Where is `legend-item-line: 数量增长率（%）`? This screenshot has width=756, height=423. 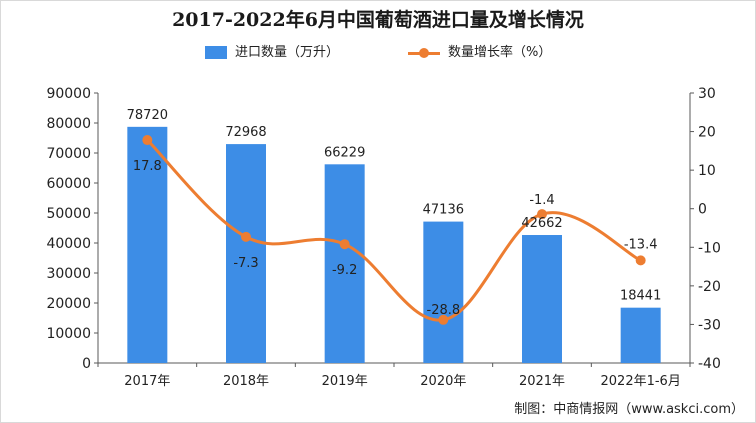
legend-item-line: 数量增长率（%） is located at coordinates (479, 53).